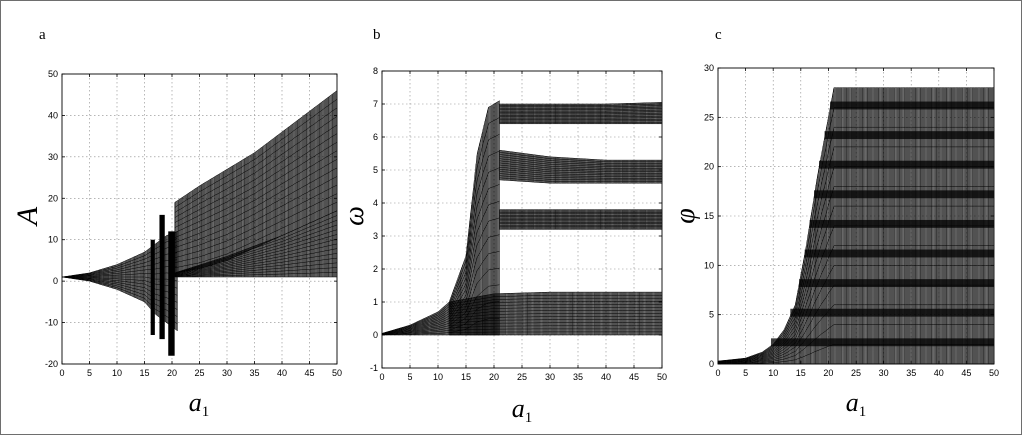 The image size is (1022, 435). I want to click on y-tick-label: 3, so click(375, 236).